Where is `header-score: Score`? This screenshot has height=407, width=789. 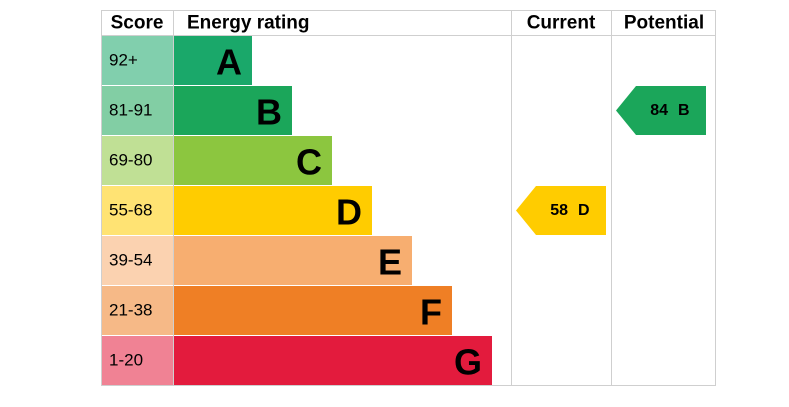 header-score: Score is located at coordinates (137, 23).